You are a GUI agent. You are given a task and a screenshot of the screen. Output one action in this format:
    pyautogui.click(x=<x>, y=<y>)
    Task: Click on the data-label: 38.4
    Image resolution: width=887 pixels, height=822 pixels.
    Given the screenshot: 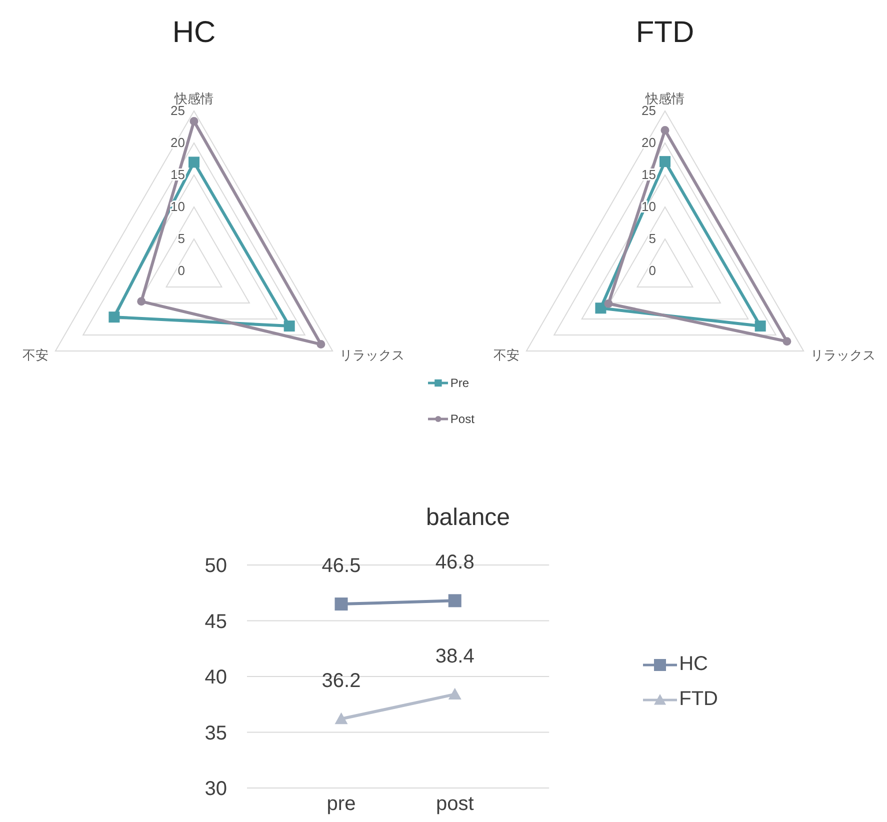 What is the action you would take?
    pyautogui.click(x=454, y=656)
    